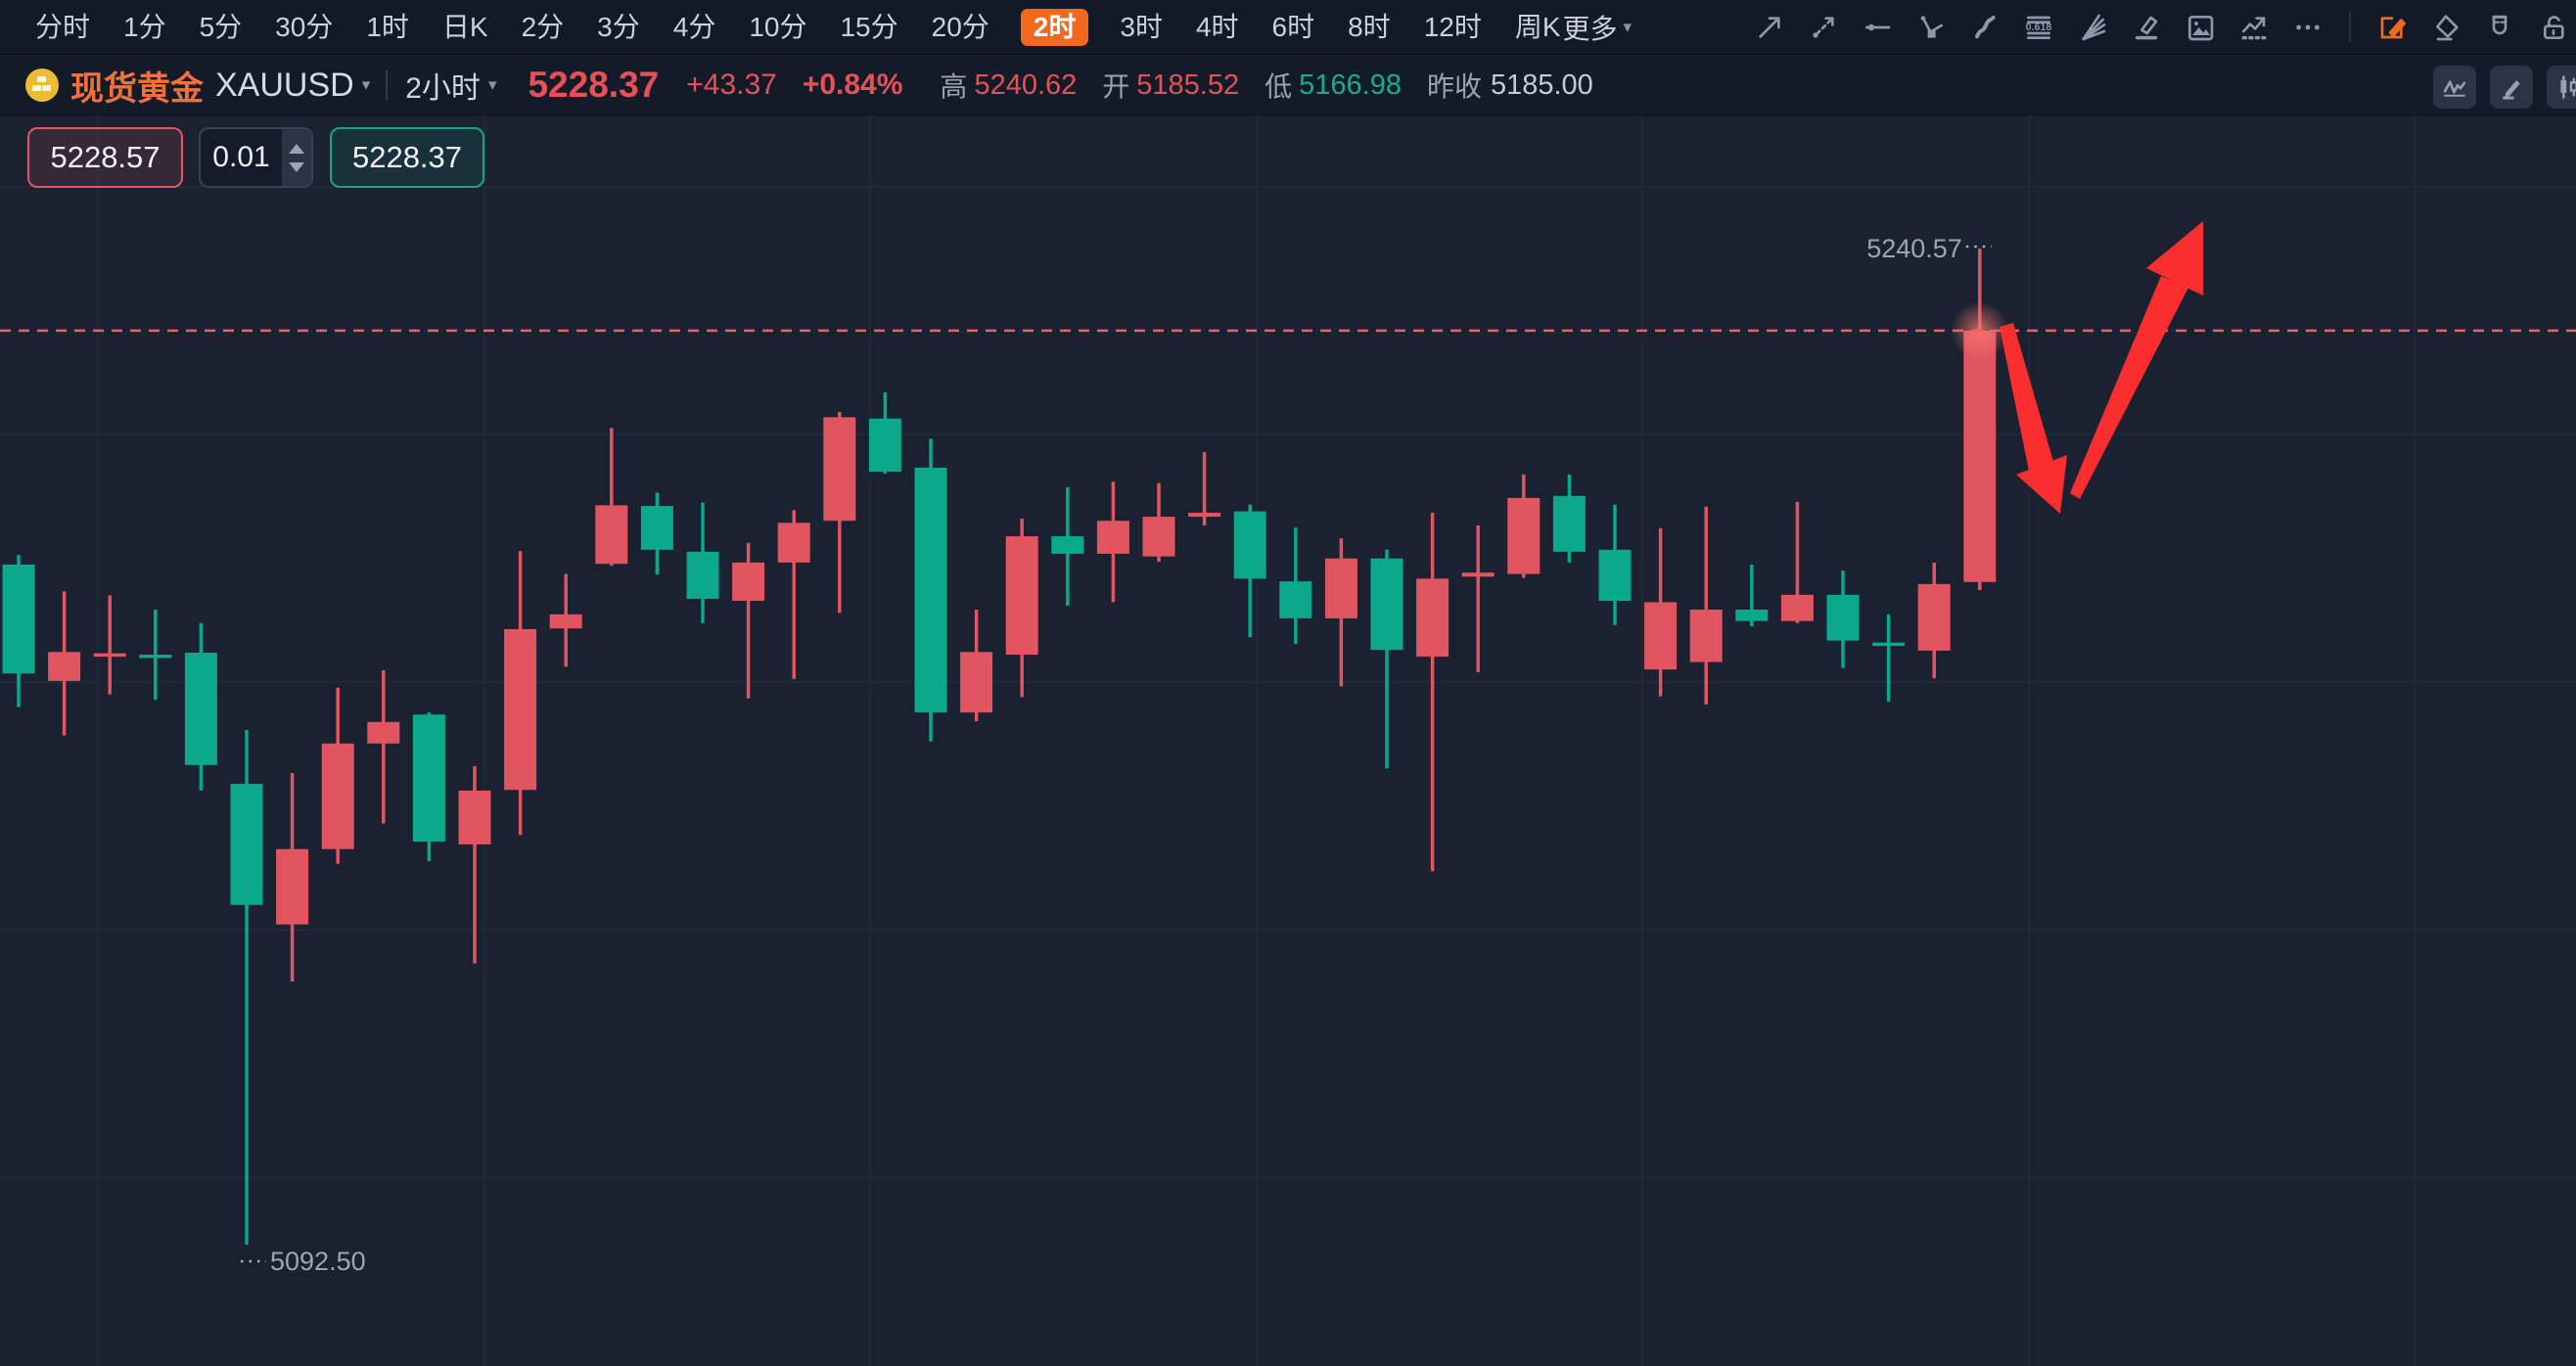 The height and width of the screenshot is (1366, 2576). I want to click on indicator-icon, so click(2254, 28).